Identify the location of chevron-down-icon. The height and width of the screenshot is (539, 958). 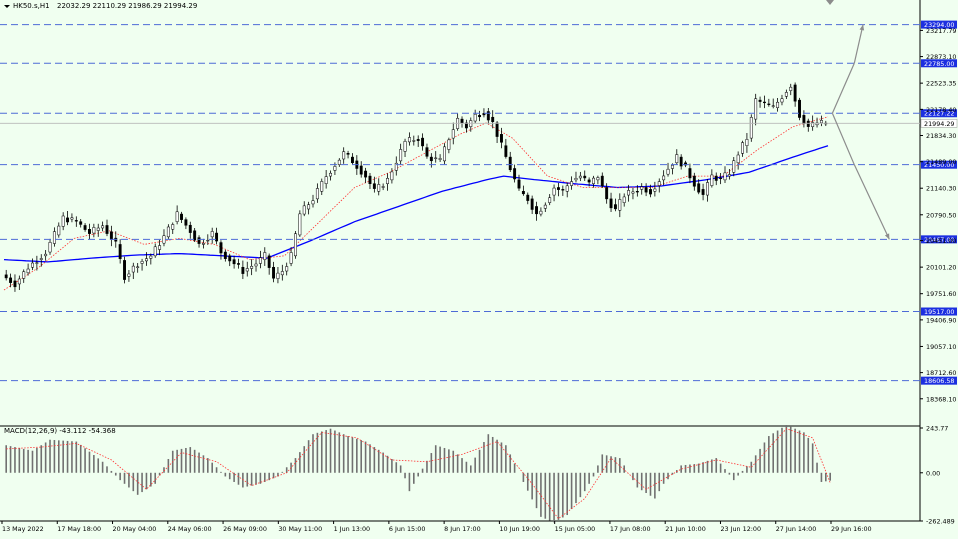
(7, 6).